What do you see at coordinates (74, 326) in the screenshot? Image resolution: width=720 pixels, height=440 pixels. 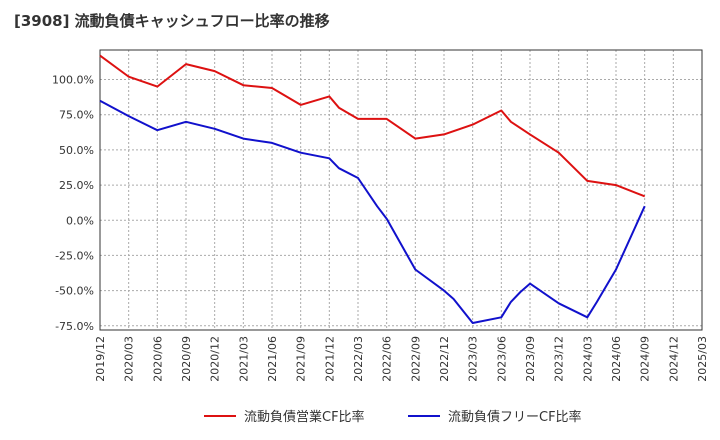 I see `y-tick-label: -75.0%` at bounding box center [74, 326].